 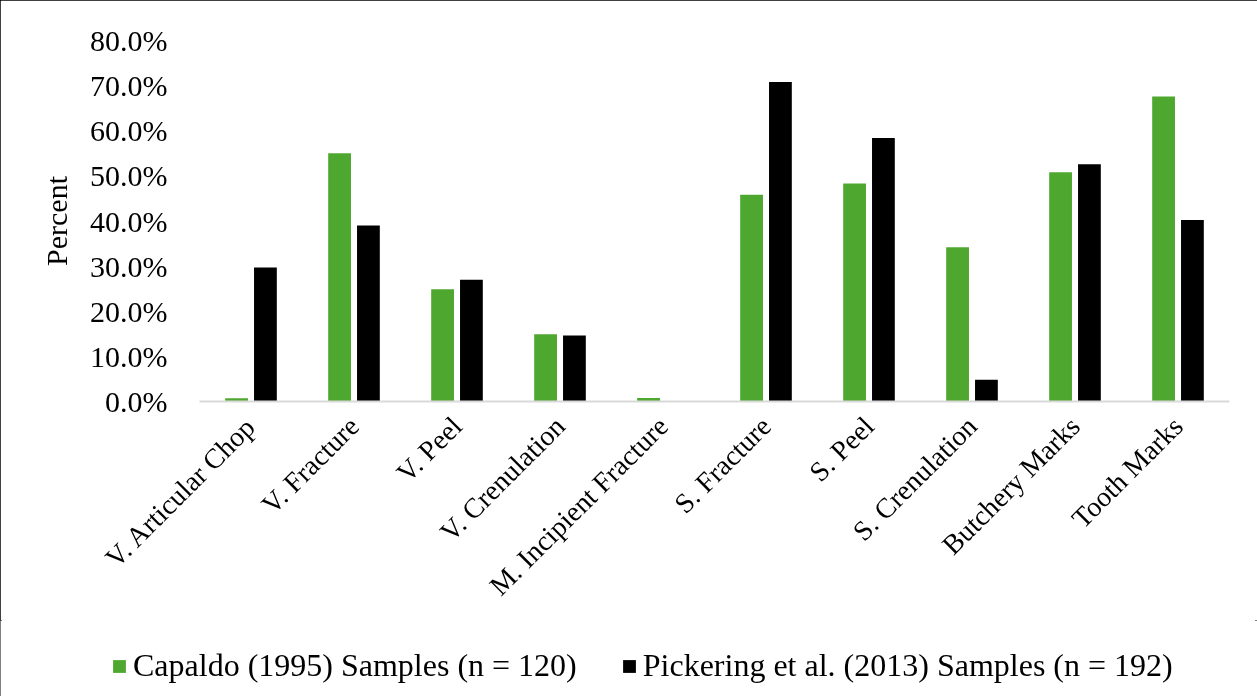 I want to click on x-tick-label: V. Peel, so click(x=429, y=449).